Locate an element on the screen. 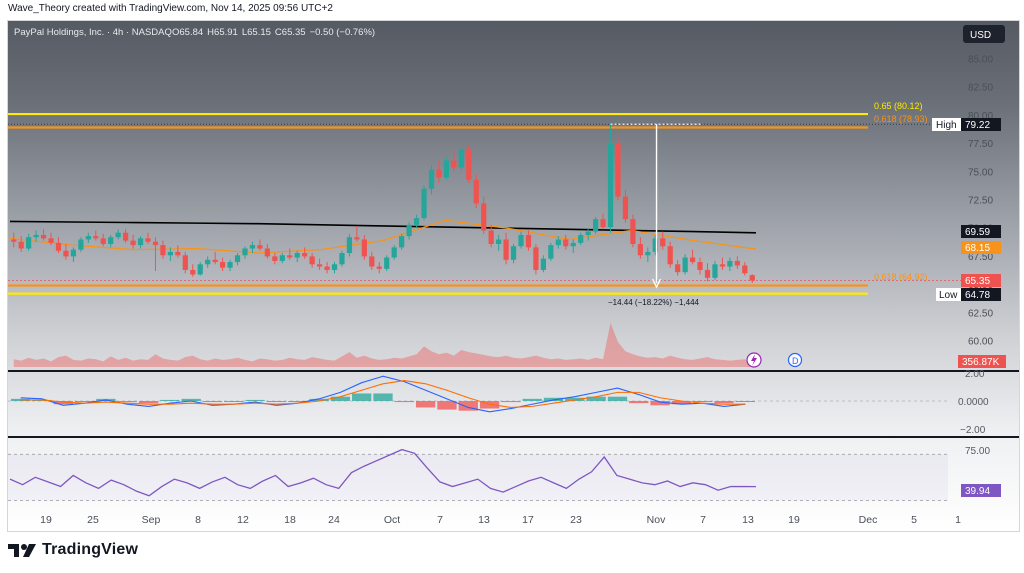 The image size is (1024, 573). rsi-pane is located at coordinates (478, 474).